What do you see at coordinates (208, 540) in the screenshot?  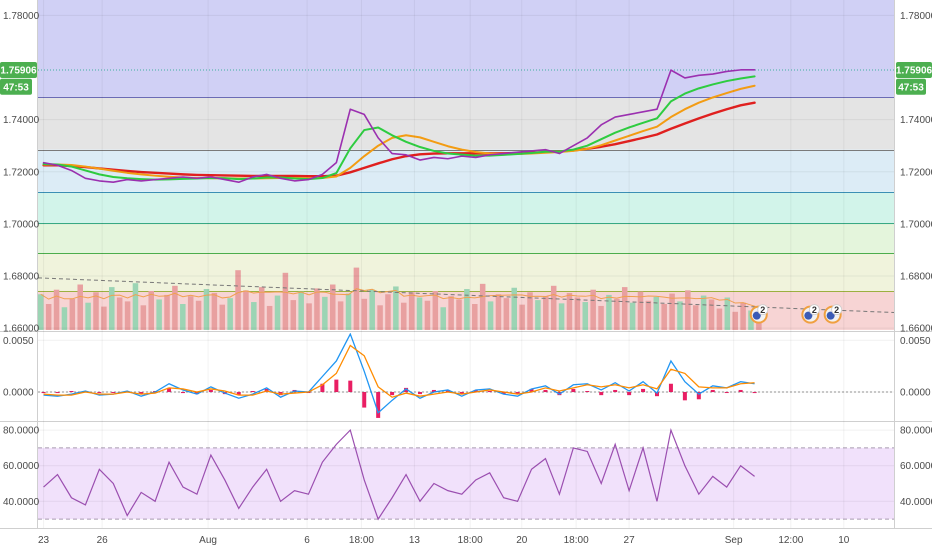 I see `x-tick-label: Aug` at bounding box center [208, 540].